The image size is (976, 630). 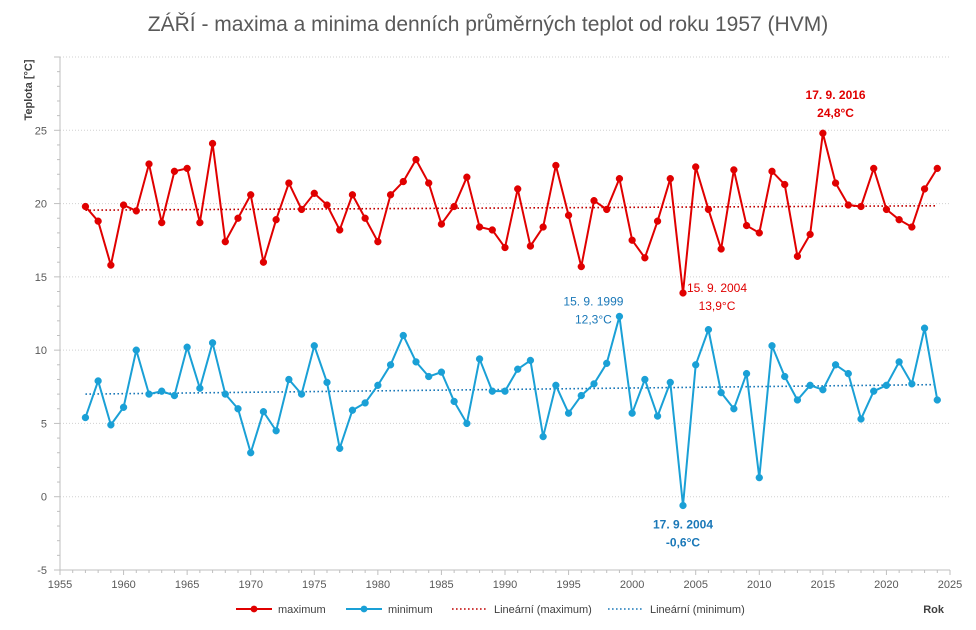 I want to click on annotation-date: 17. 9. 2016, so click(x=836, y=95).